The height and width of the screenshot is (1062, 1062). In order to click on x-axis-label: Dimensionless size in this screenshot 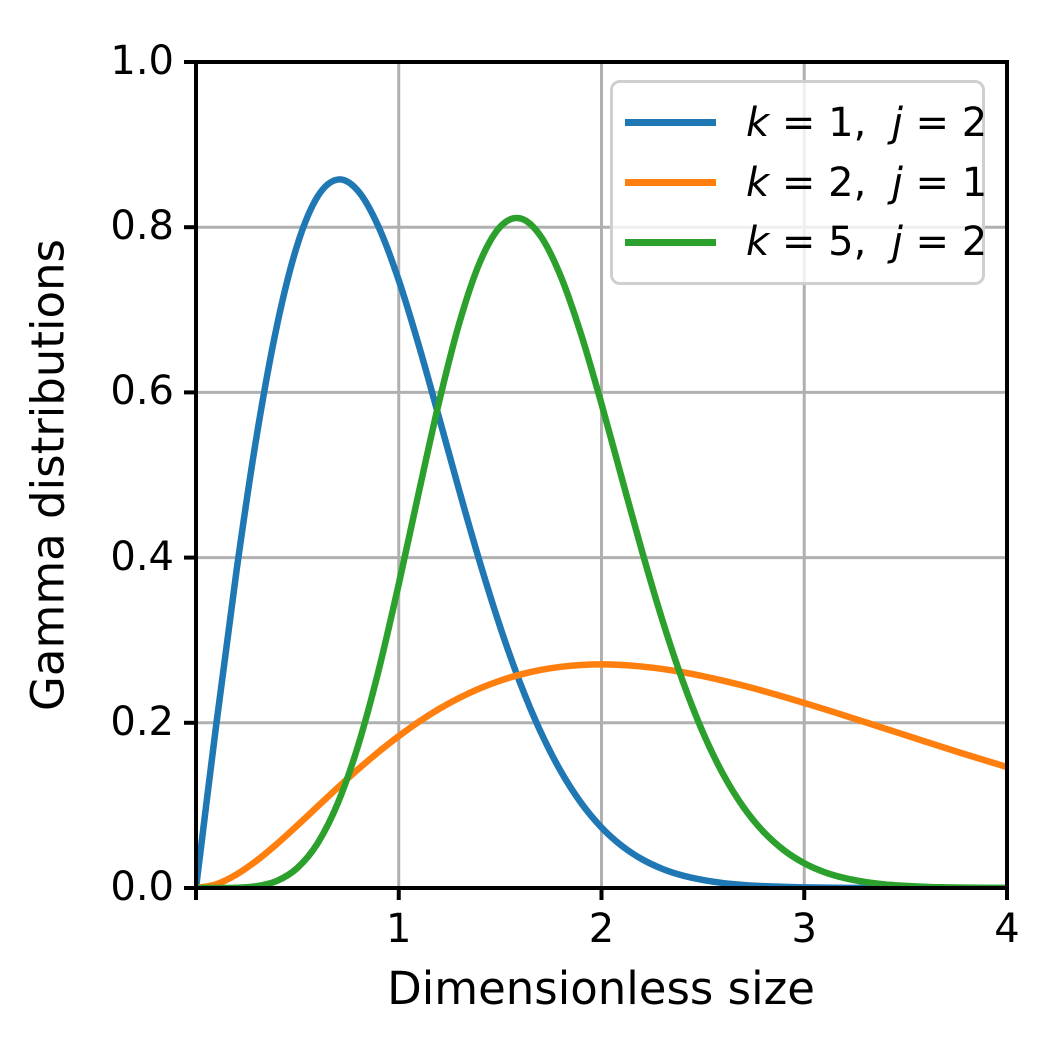, I will do `click(601, 988)`.